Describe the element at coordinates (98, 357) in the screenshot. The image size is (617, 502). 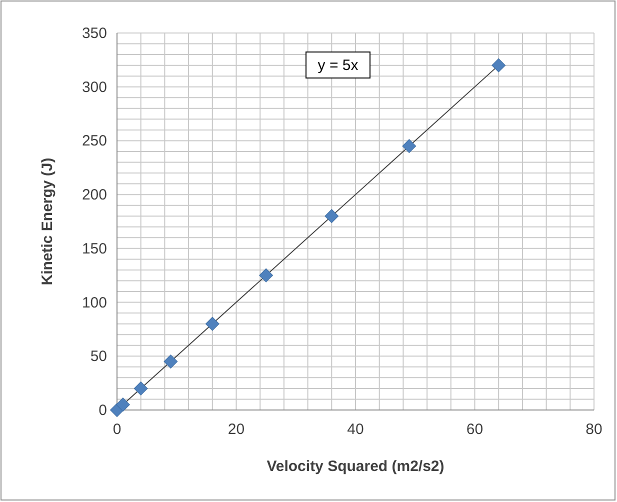
I see `y-tick-label: 50` at that location.